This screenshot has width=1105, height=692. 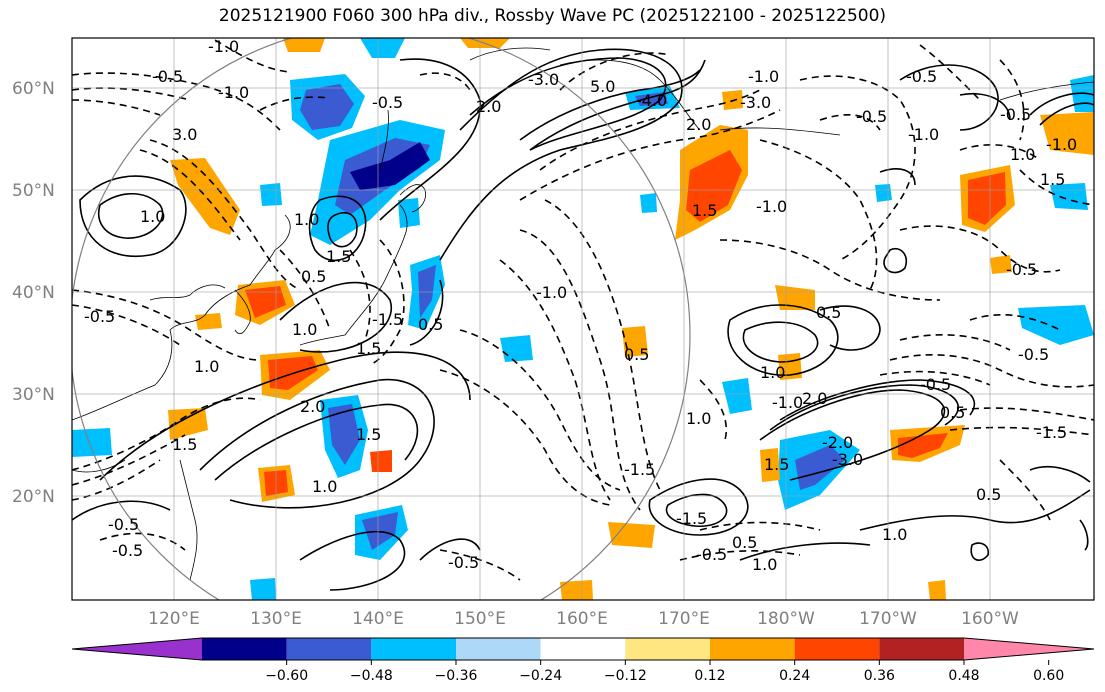 What do you see at coordinates (384, 140) in the screenshot?
I see `coast-sakhalin` at bounding box center [384, 140].